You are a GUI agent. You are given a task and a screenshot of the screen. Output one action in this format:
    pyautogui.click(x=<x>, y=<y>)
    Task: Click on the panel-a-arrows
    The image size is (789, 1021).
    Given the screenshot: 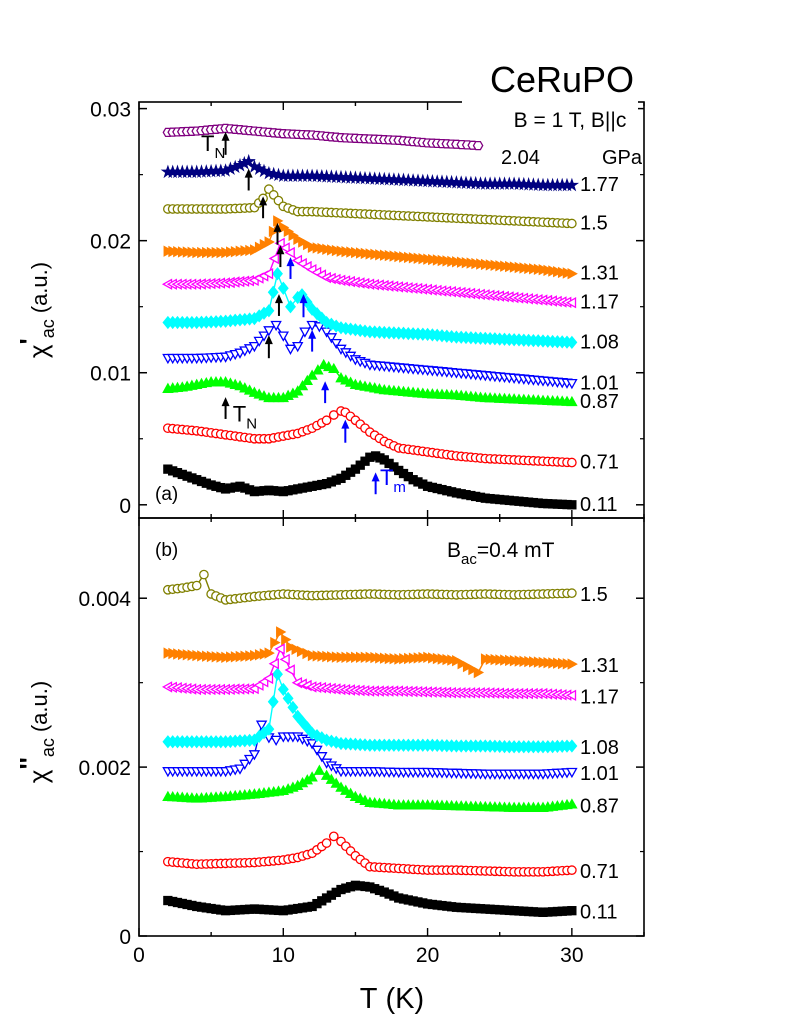 What is the action you would take?
    pyautogui.click(x=300, y=313)
    